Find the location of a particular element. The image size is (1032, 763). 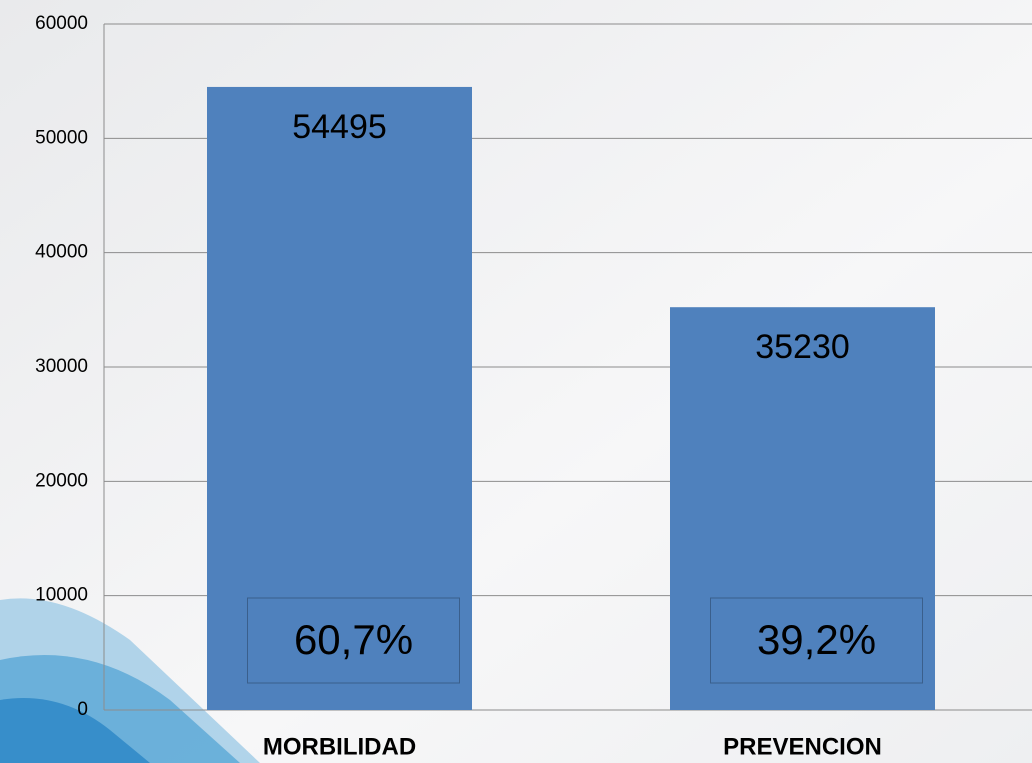

value-label: 54495 is located at coordinates (339, 127).